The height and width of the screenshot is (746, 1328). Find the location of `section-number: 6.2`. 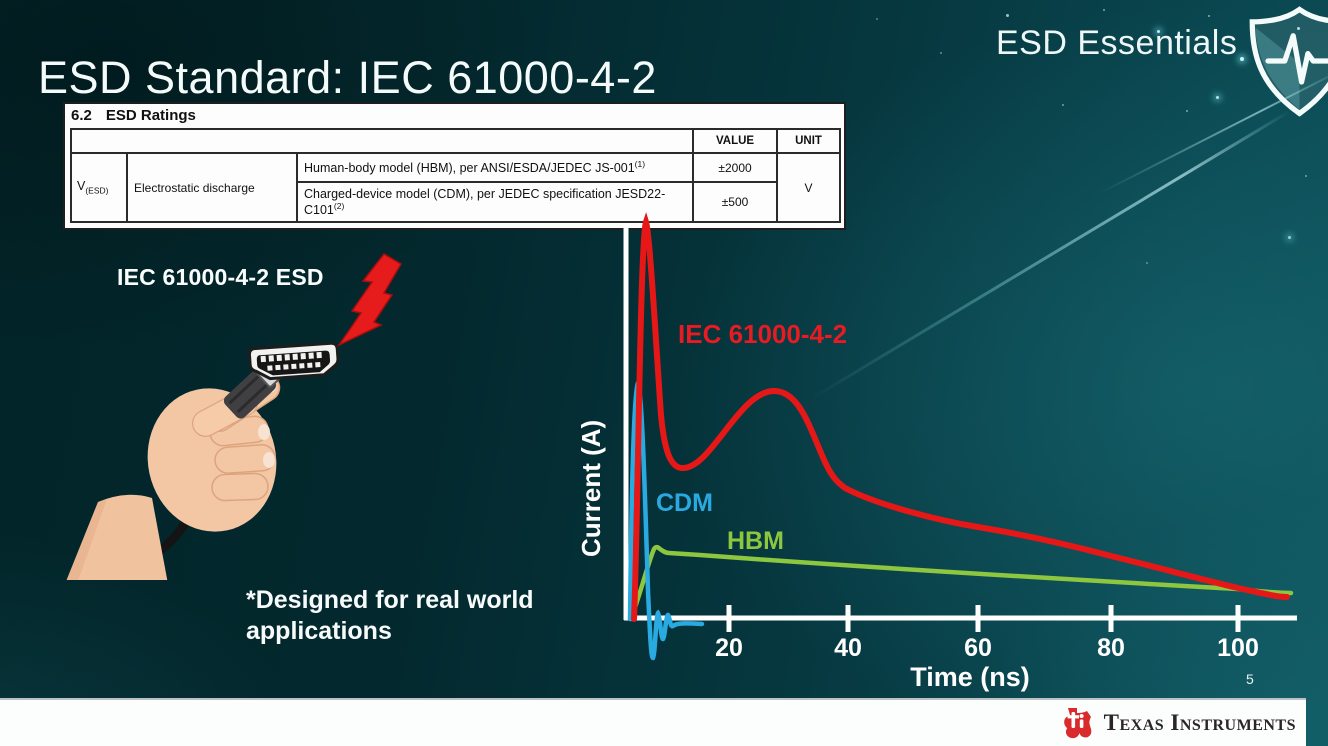

section-number: 6.2 is located at coordinates (81, 115).